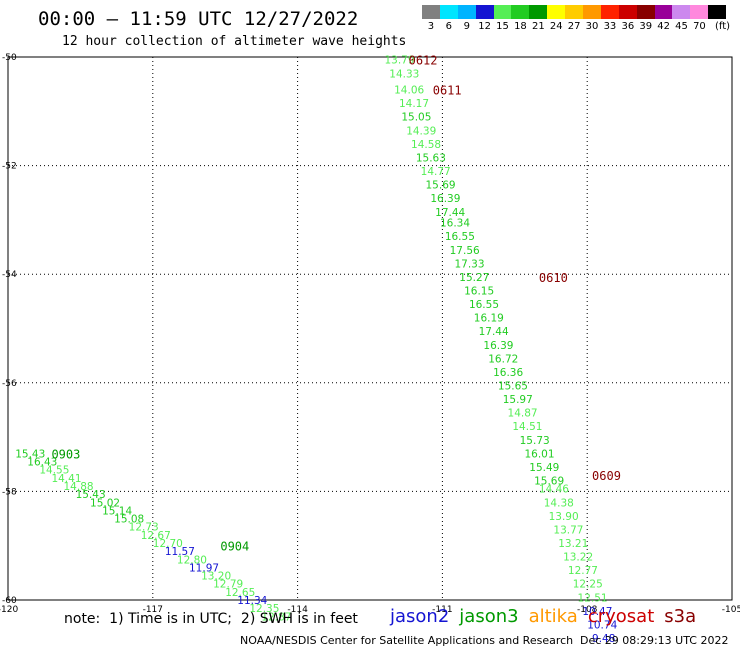 This screenshot has width=740, height=650. What do you see at coordinates (9, 384) in the screenshot?
I see `y-tick-label: -56` at bounding box center [9, 384].